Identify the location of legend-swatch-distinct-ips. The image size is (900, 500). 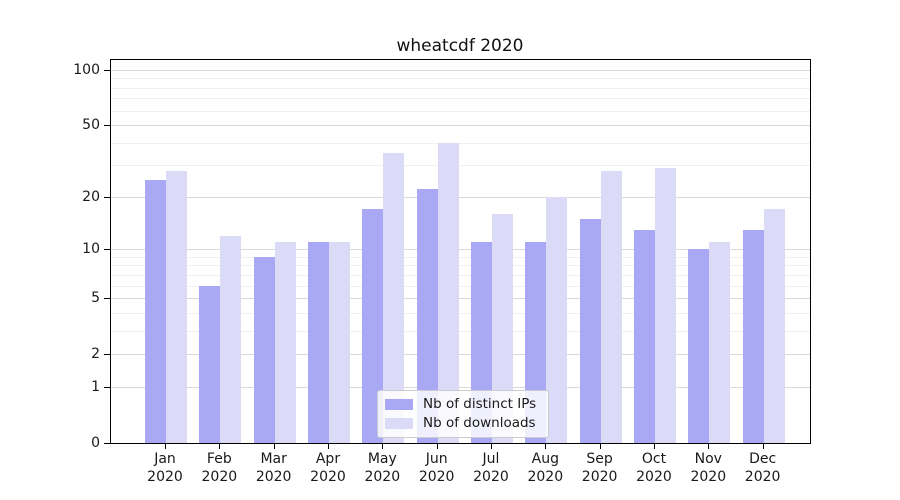
(399, 404).